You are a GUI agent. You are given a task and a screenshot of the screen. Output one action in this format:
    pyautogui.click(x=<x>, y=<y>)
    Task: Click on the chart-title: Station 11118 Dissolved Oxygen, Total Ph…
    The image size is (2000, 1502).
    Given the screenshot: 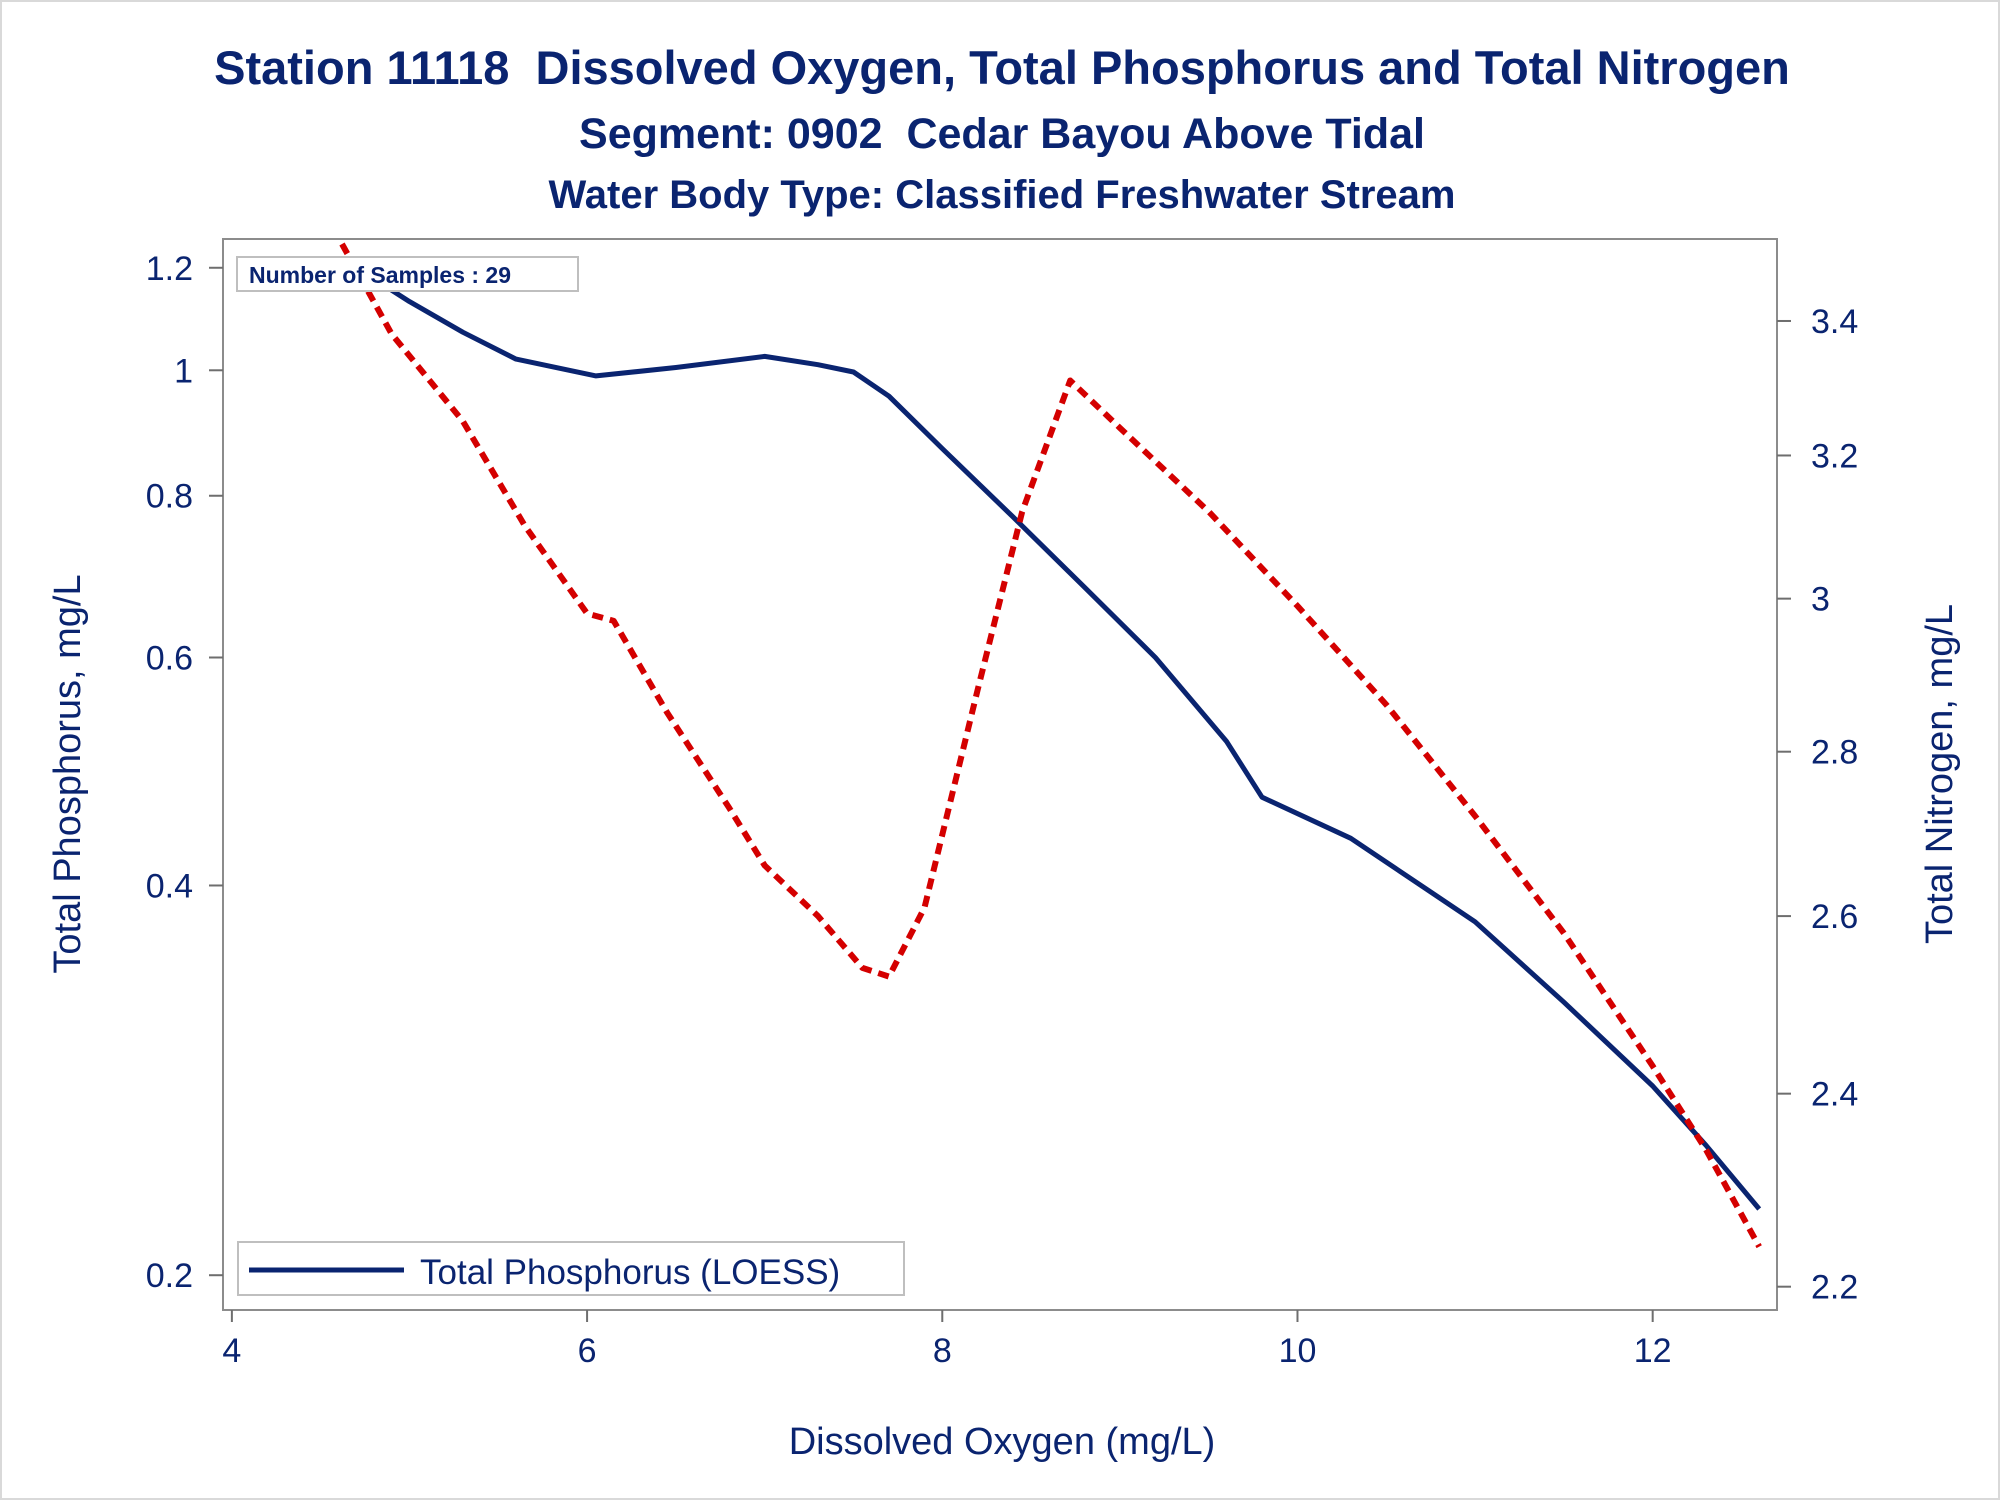 What is the action you would take?
    pyautogui.click(x=1002, y=67)
    